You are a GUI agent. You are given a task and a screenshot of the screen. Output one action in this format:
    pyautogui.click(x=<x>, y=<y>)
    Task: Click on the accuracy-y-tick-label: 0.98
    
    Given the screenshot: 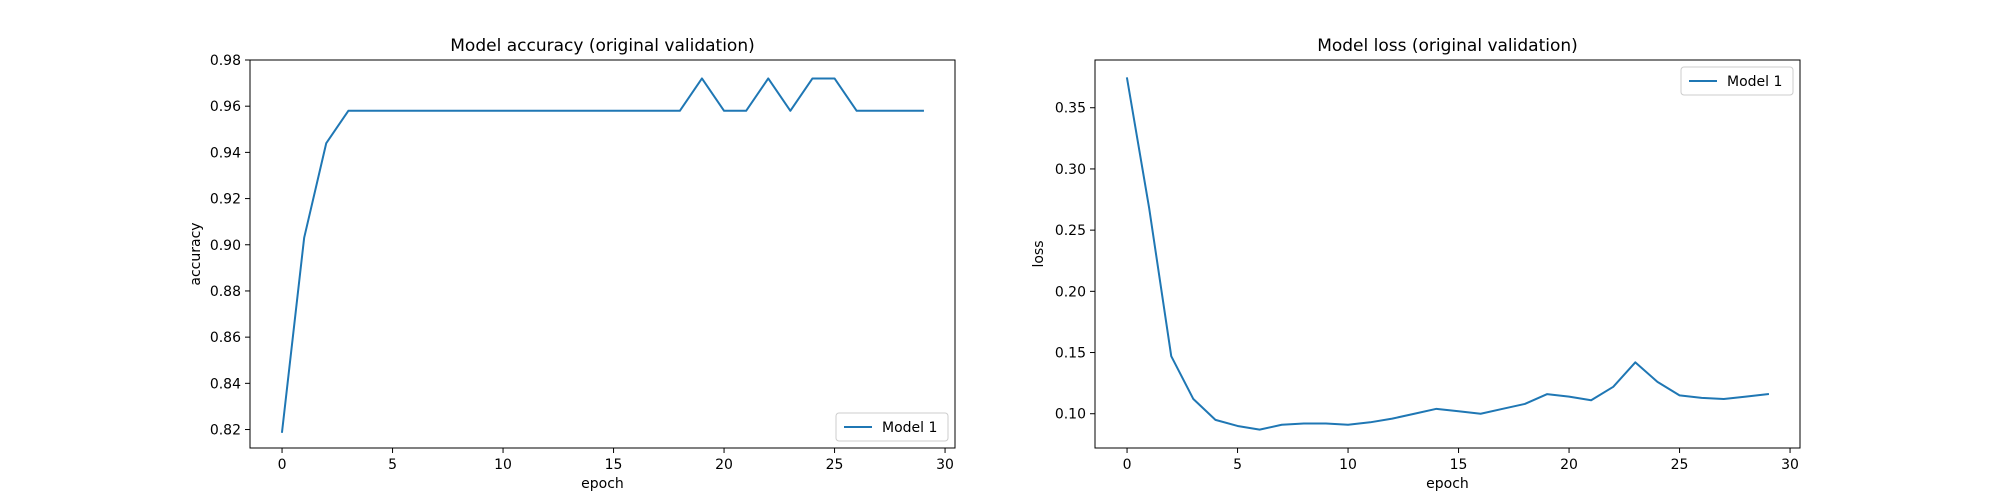 What is the action you would take?
    pyautogui.click(x=225, y=61)
    